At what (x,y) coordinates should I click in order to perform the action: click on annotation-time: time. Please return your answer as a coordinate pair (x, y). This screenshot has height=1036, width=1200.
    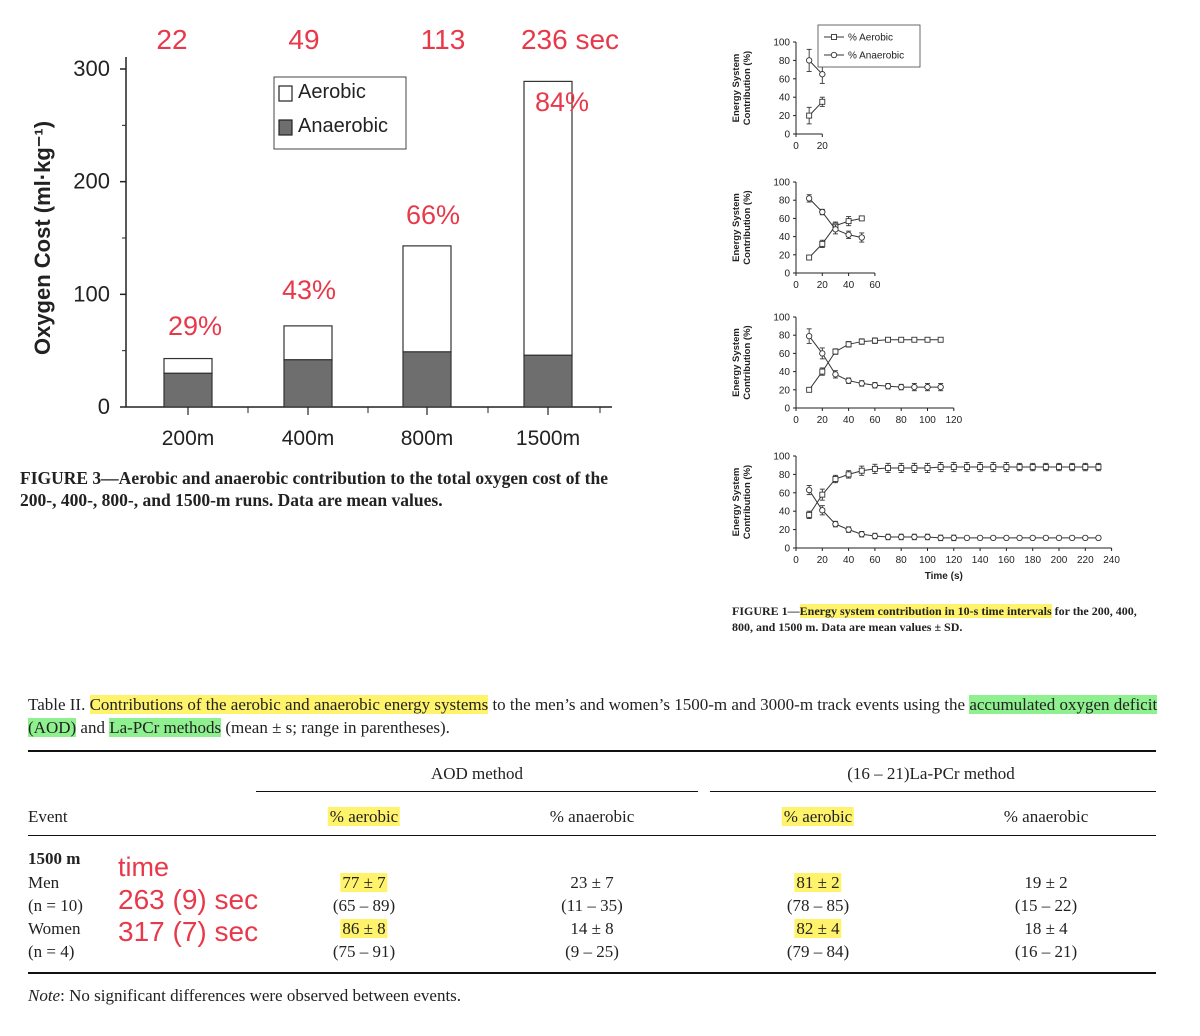
    Looking at the image, I should click on (144, 867).